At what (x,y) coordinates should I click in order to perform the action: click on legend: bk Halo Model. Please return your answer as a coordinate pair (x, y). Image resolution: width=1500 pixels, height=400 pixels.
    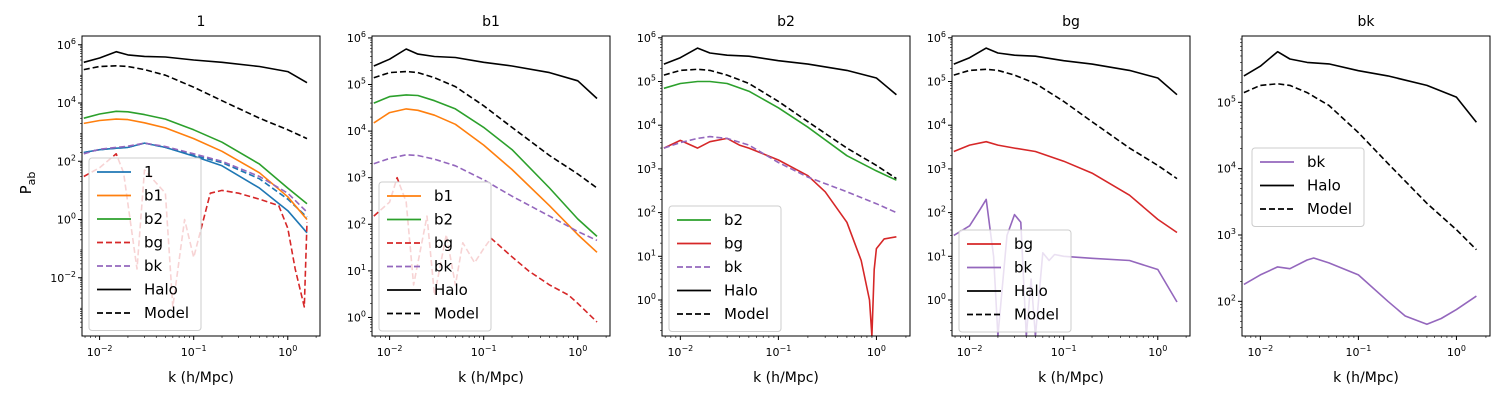
    Looking at the image, I should click on (1308, 187).